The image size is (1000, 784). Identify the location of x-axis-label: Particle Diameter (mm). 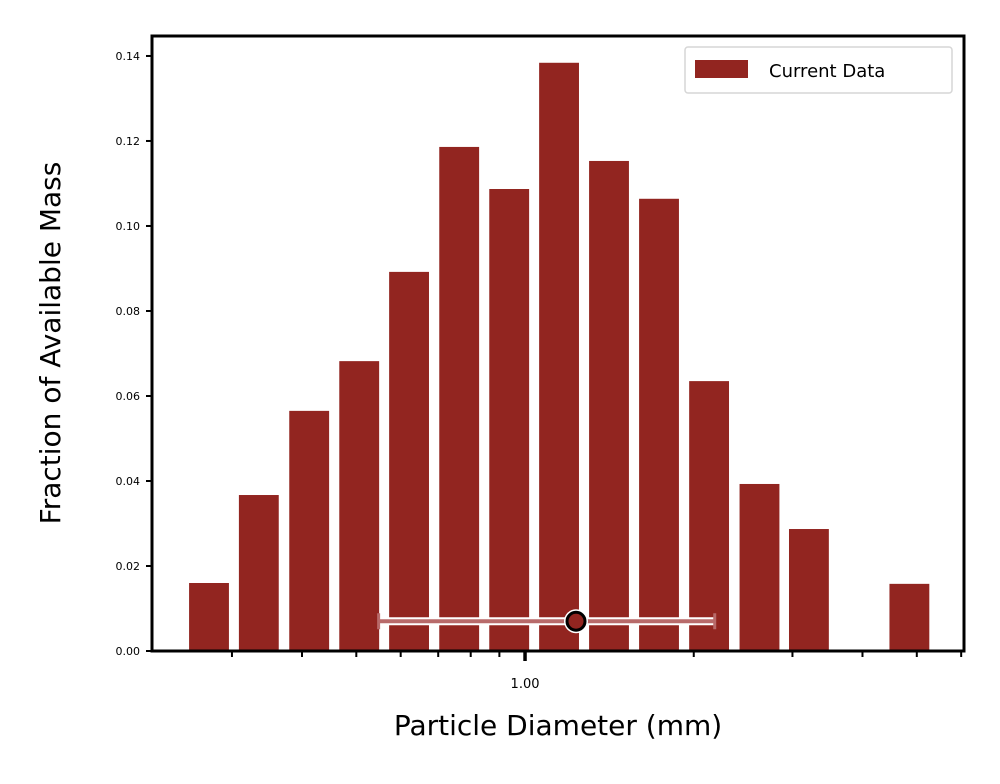
(558, 725).